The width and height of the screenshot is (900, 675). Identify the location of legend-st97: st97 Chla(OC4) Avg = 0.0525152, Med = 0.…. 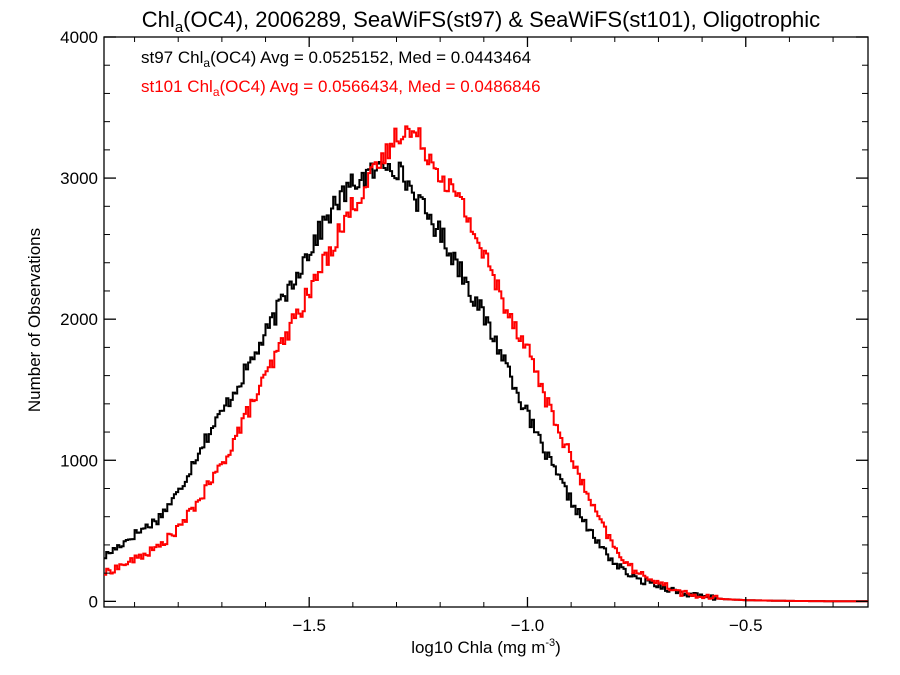
(336, 59).